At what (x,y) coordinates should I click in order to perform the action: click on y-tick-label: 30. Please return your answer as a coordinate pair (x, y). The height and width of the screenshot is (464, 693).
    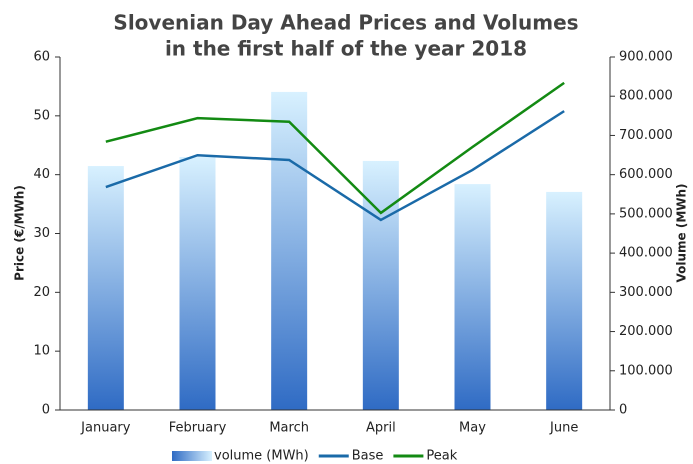
    Looking at the image, I should click on (41, 233).